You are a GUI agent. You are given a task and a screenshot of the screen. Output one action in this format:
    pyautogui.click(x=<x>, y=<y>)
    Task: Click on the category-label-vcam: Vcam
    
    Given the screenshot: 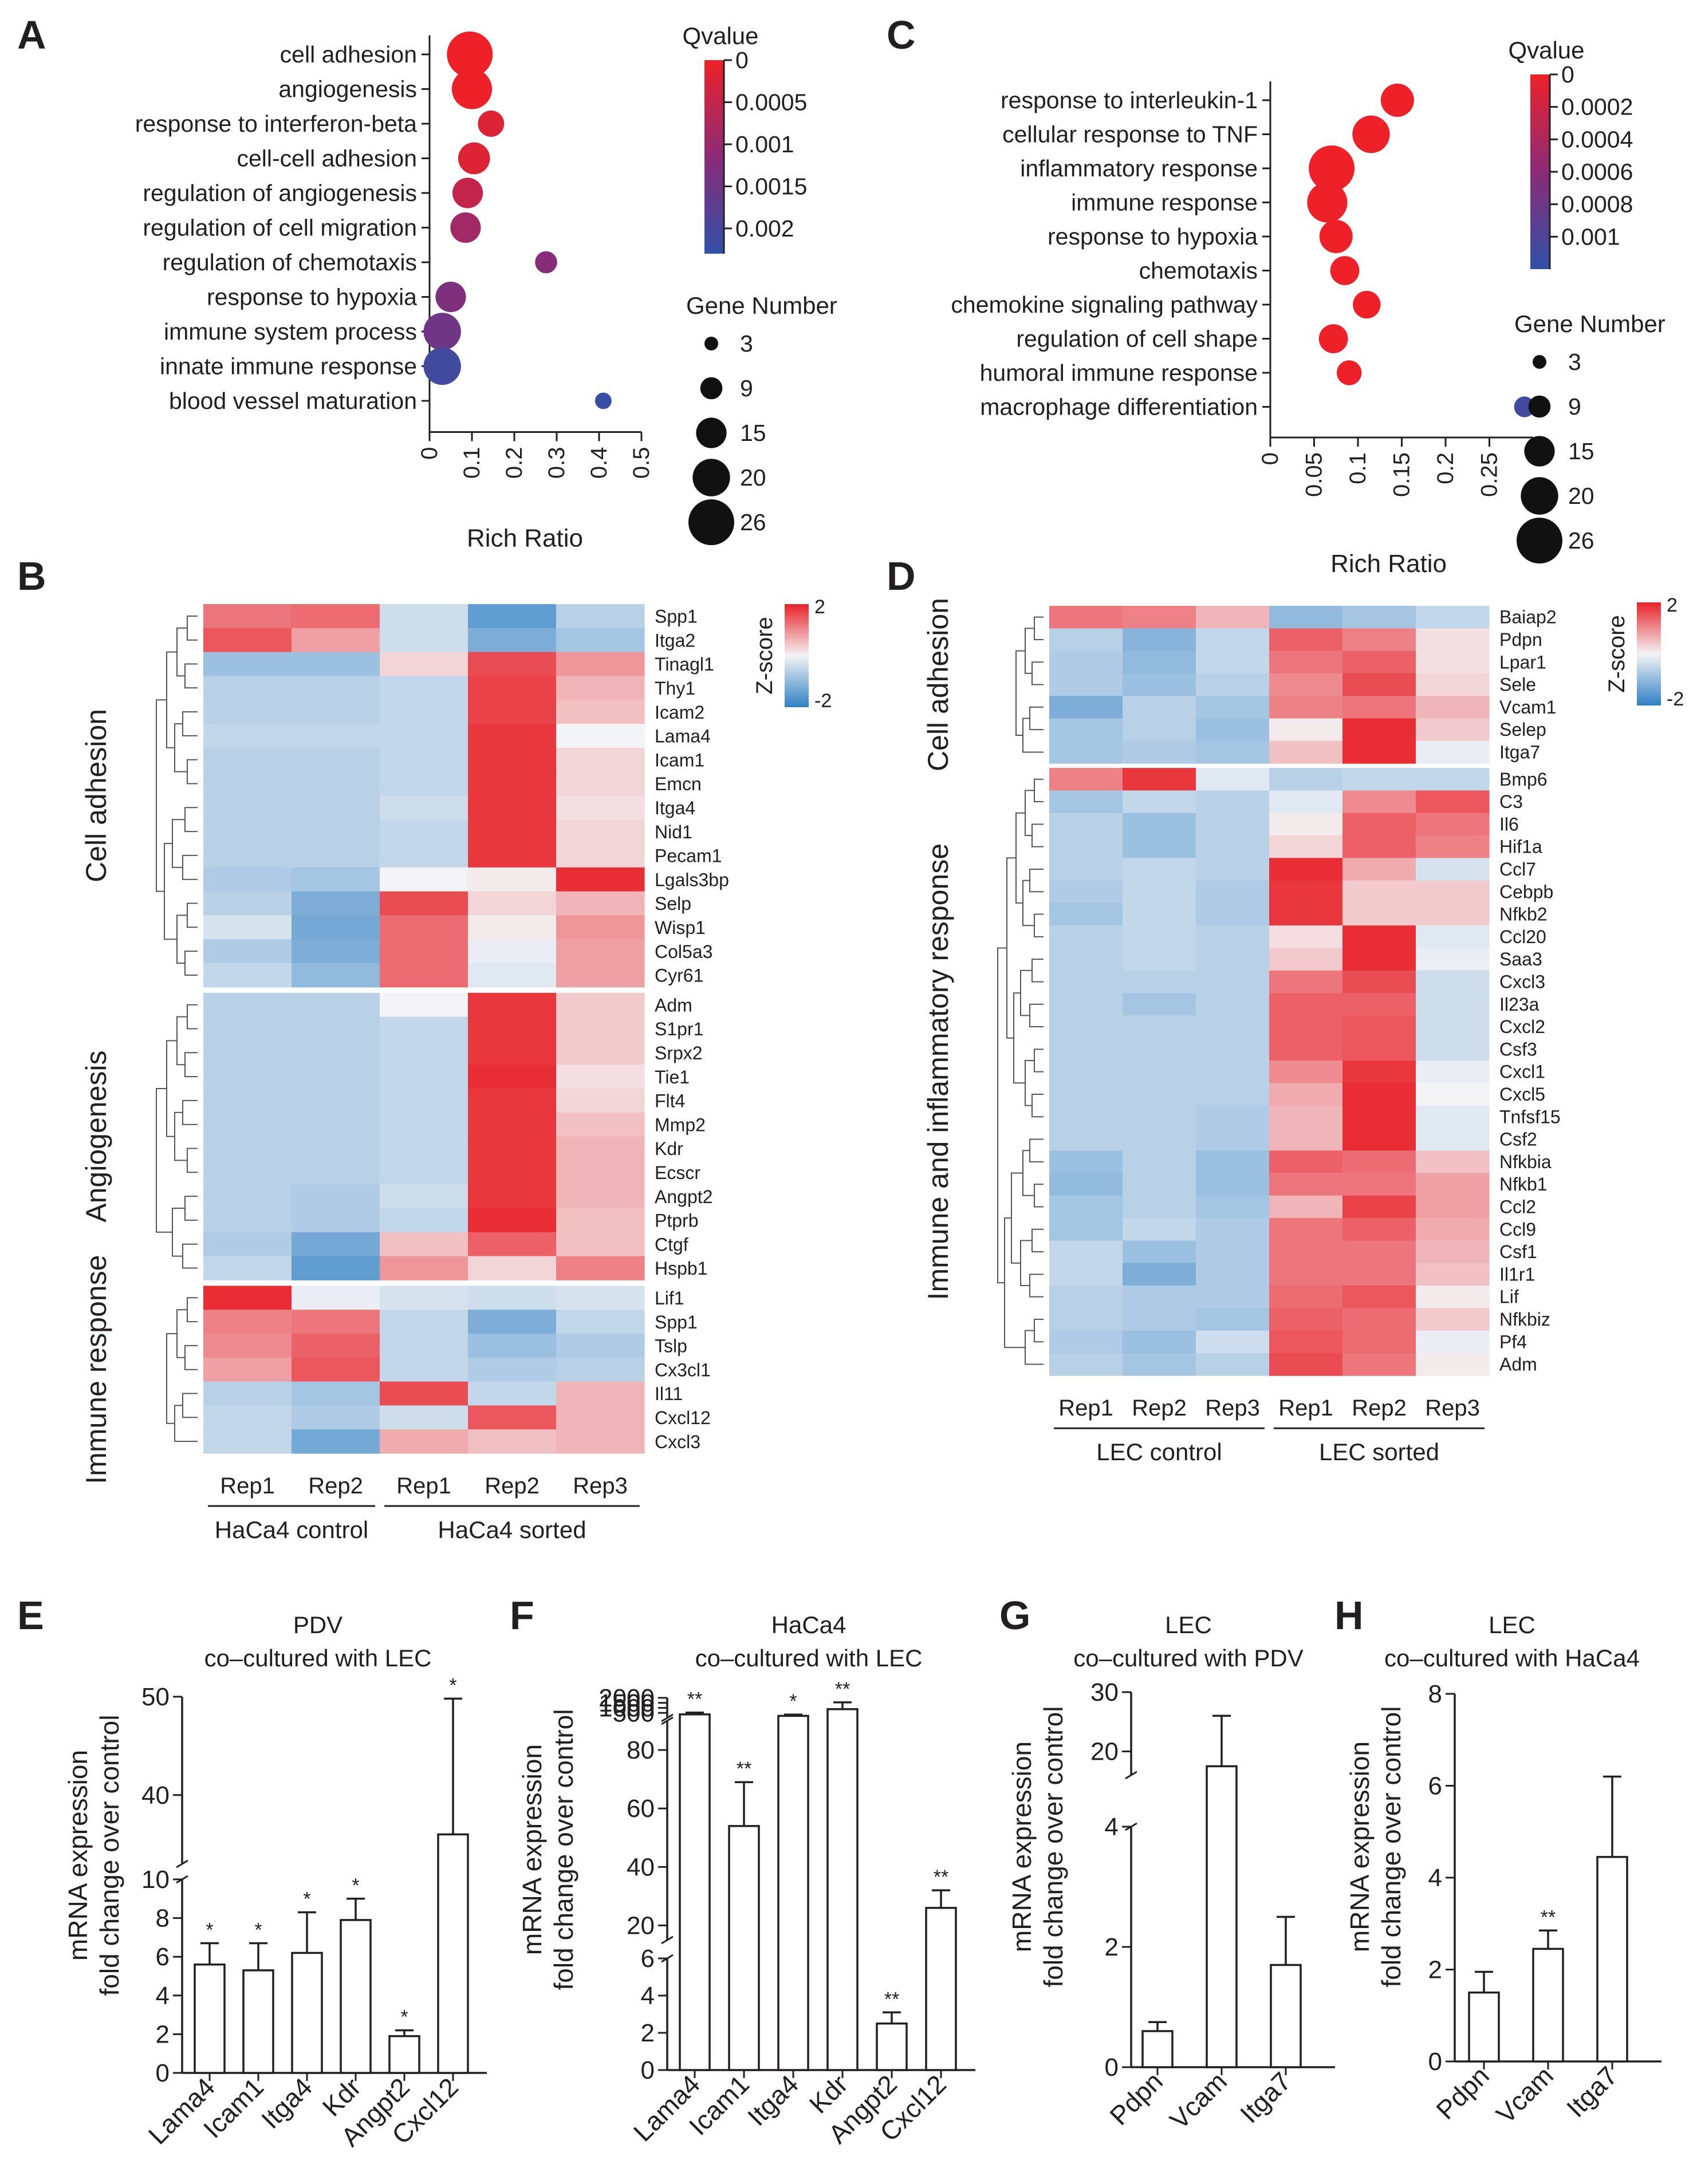 What is the action you would take?
    pyautogui.click(x=1198, y=2100)
    